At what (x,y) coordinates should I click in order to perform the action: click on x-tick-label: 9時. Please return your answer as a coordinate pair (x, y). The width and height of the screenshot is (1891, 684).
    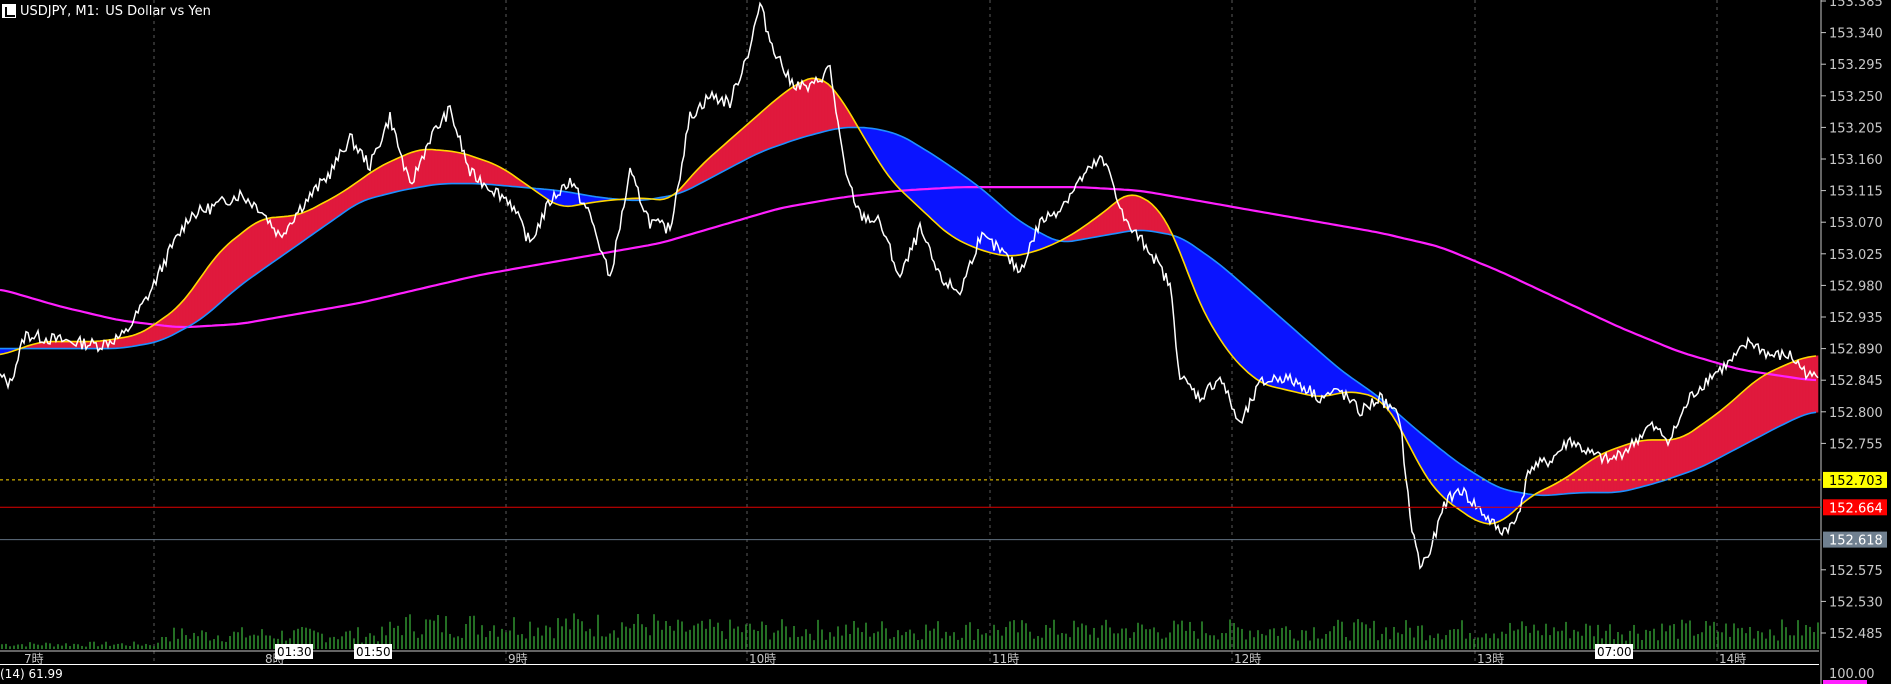
    Looking at the image, I should click on (518, 659).